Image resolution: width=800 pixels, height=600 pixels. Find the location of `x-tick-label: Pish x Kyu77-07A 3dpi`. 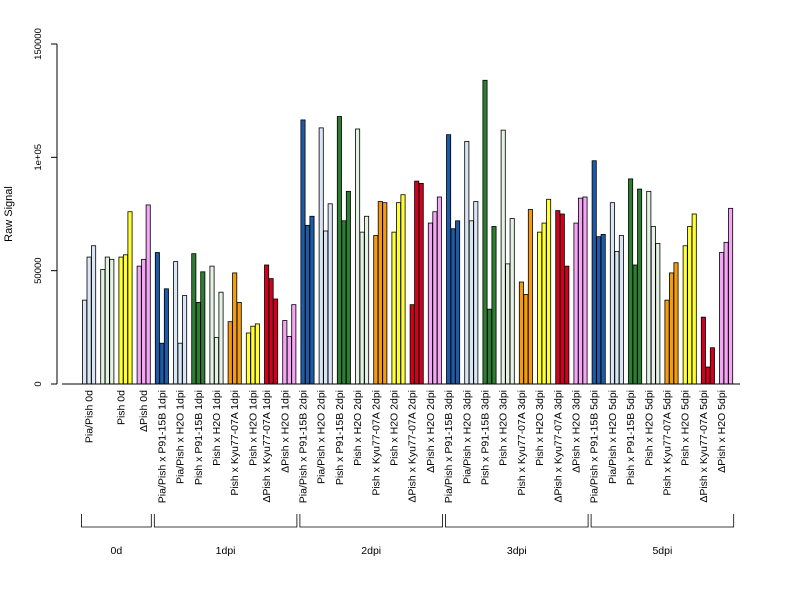

x-tick-label: Pish x Kyu77-07A 3dpi is located at coordinates (522, 443).